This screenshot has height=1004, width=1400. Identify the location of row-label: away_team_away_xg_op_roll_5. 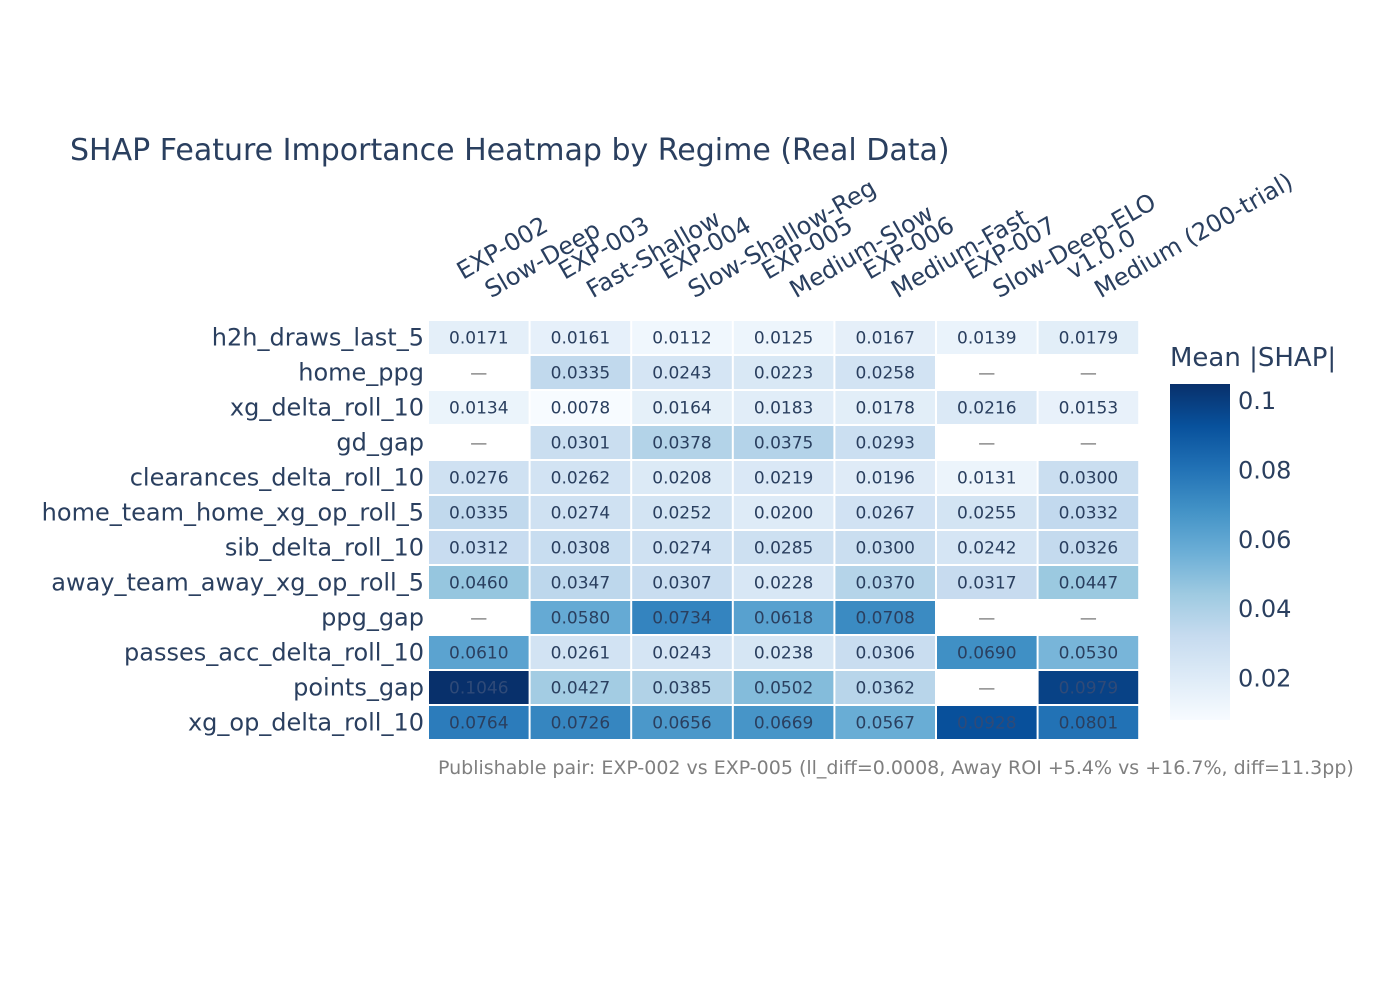
(237, 583).